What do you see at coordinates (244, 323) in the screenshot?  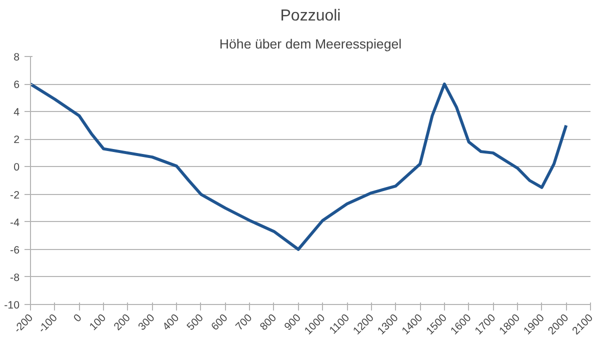 I see `x-tick-label: 700` at bounding box center [244, 323].